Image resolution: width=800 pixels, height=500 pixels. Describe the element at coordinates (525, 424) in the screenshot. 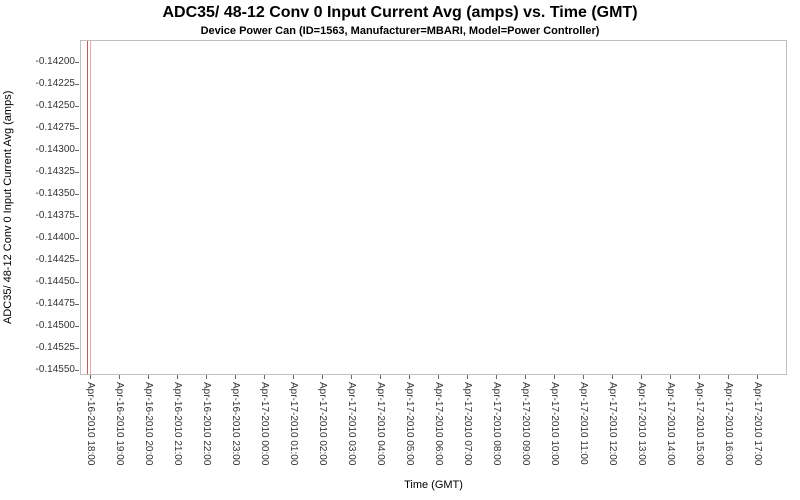

I see `x-tick-label: Apr-17-2010 09:00` at that location.